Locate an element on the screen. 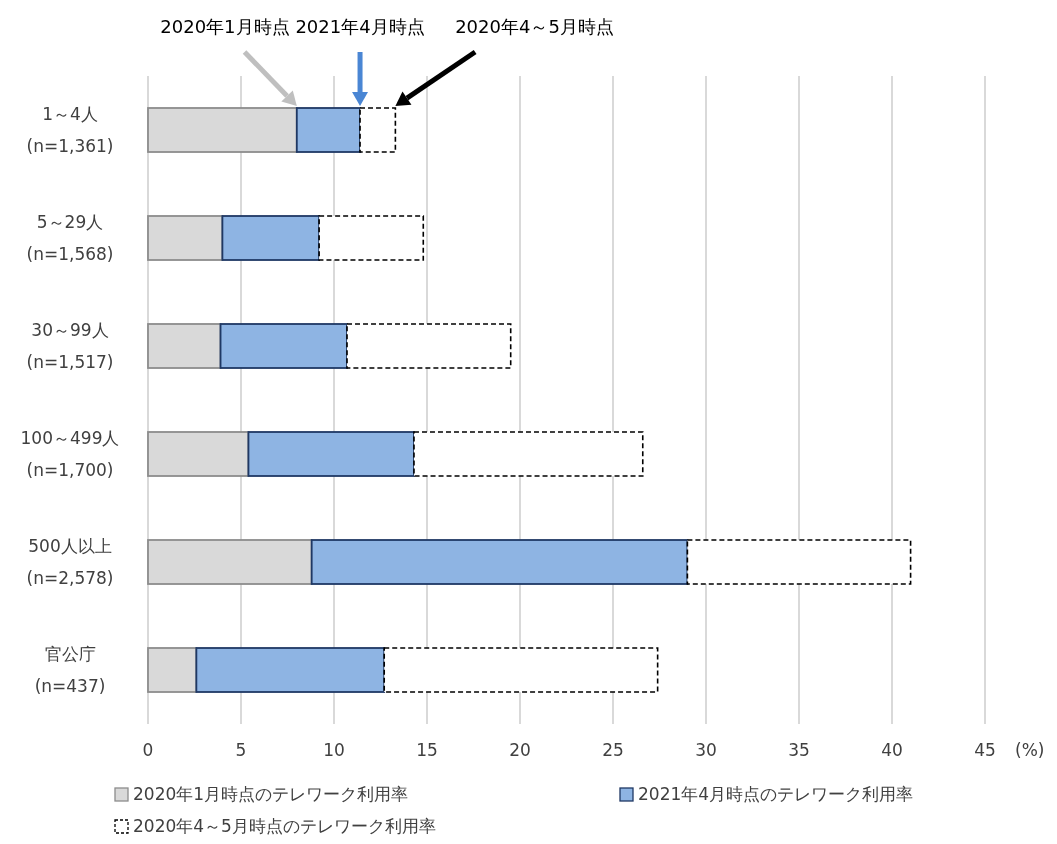 The height and width of the screenshot is (844, 1057). x-tick-label: 10 is located at coordinates (334, 750).